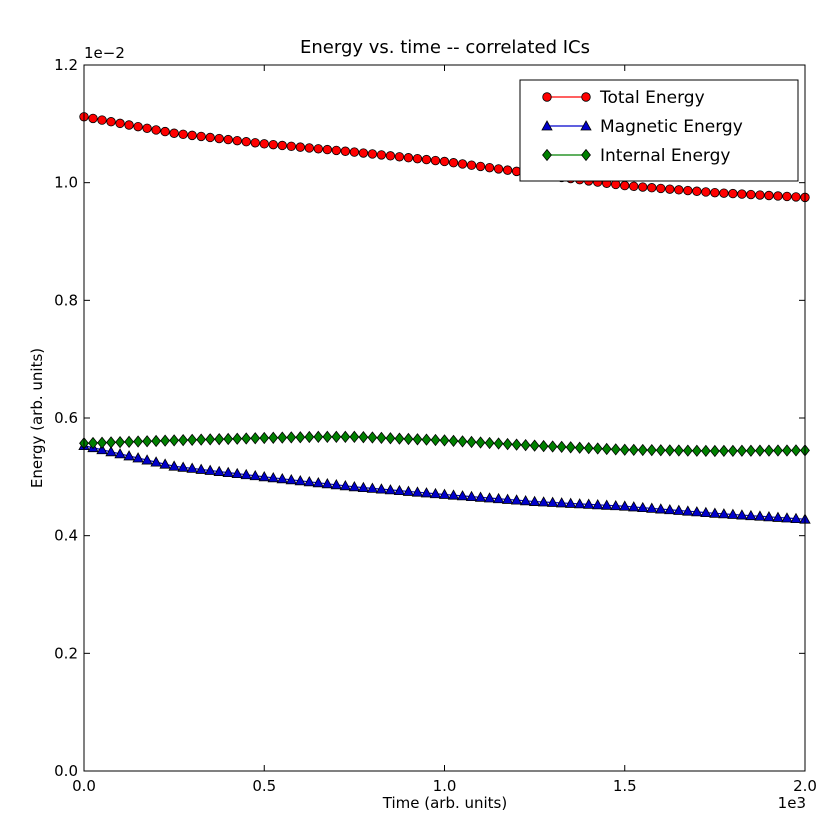 The width and height of the screenshot is (830, 830). What do you see at coordinates (66, 653) in the screenshot?
I see `y-tick-label: 0.2` at bounding box center [66, 653].